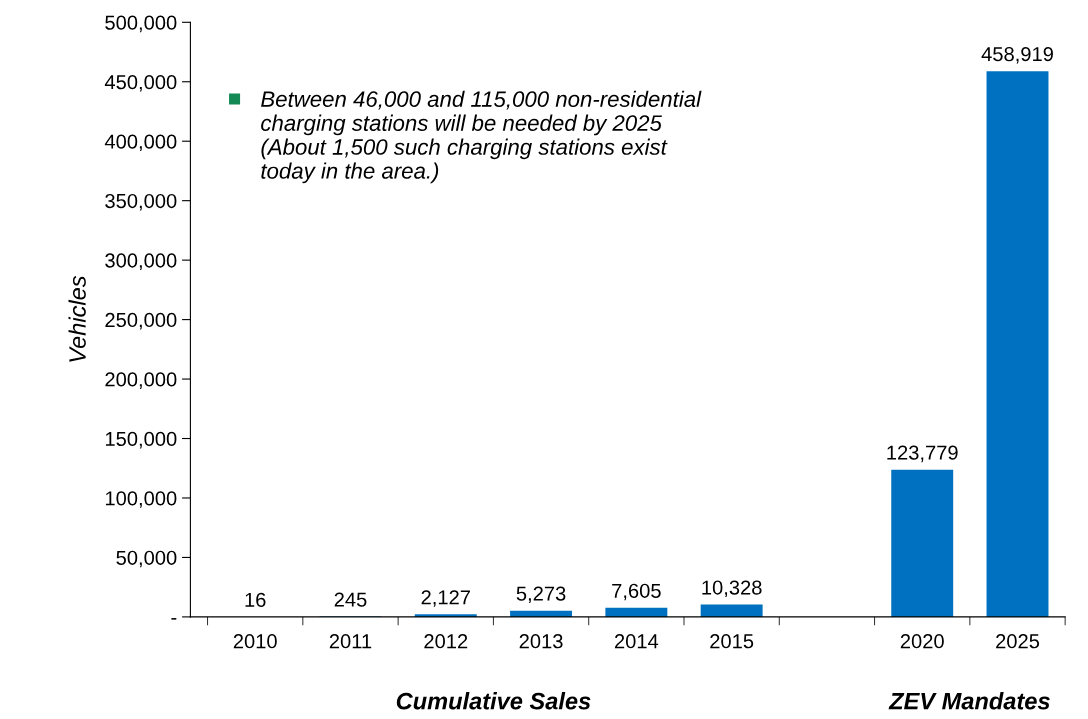 Image resolution: width=1088 pixels, height=719 pixels. I want to click on annotation: Between 46,000 and 115,000 non-residential charging stations will be needed by 2025 (About 1,500 such charging stations exist today in the area.), so click(481, 137).